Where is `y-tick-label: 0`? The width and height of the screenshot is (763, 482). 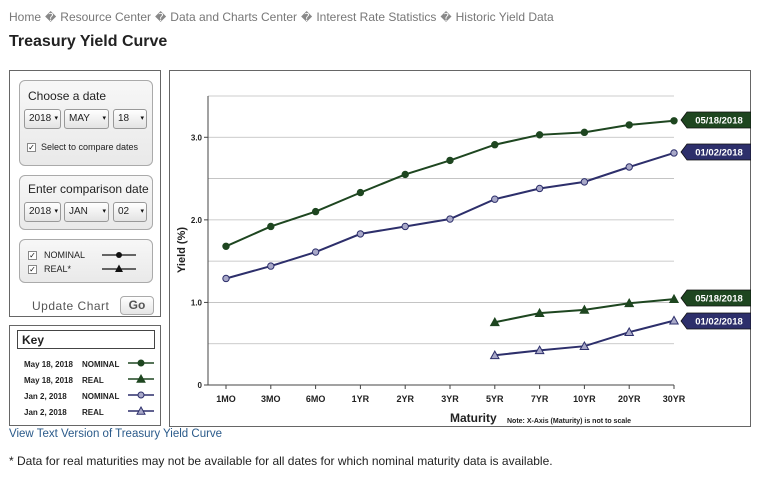
y-tick-label: 0 is located at coordinates (200, 385).